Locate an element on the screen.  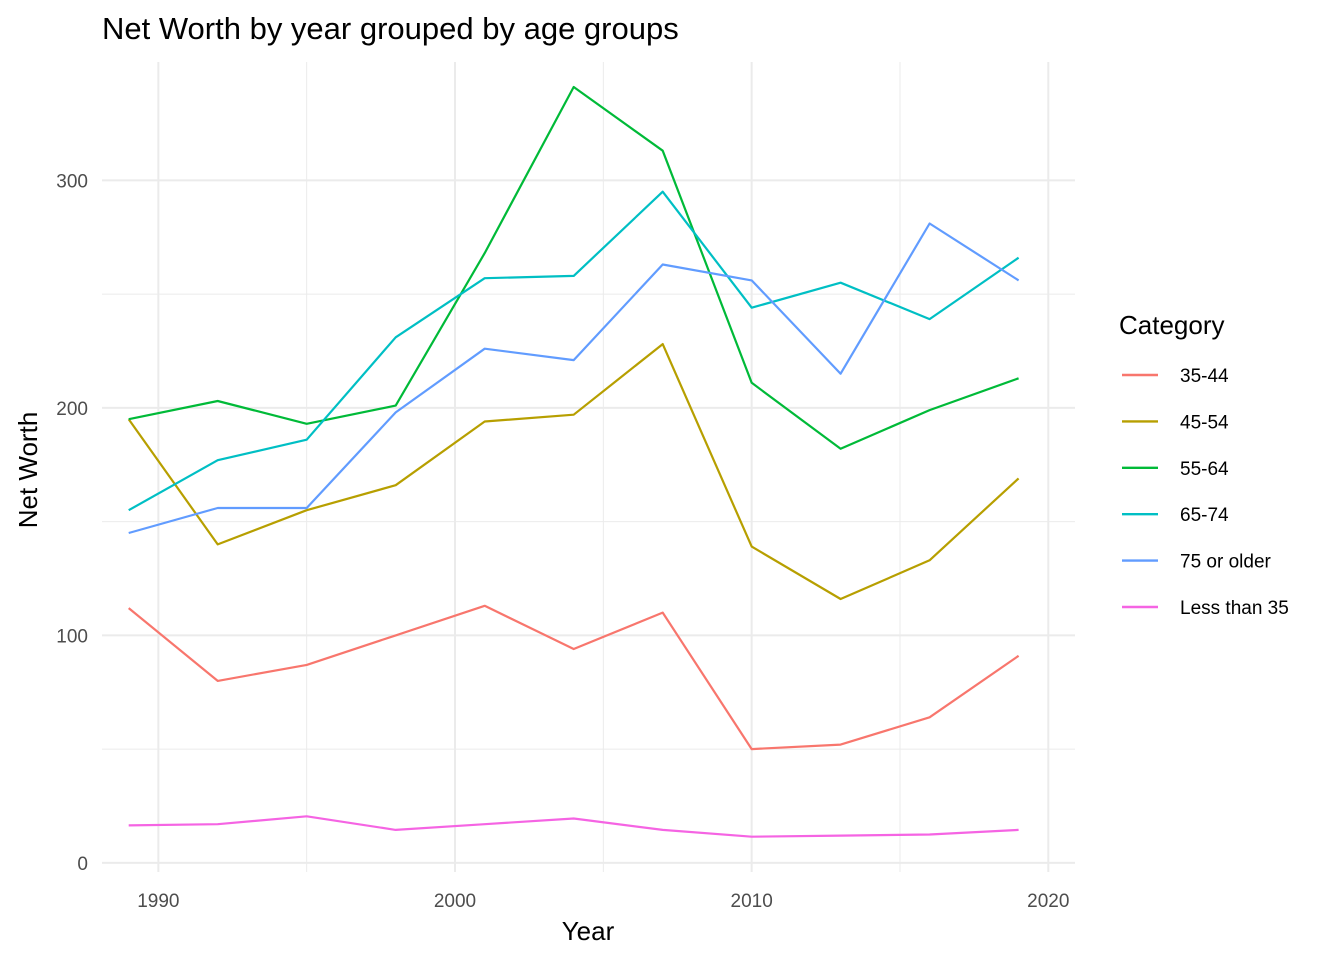
legend-label: 55-64 is located at coordinates (1204, 469).